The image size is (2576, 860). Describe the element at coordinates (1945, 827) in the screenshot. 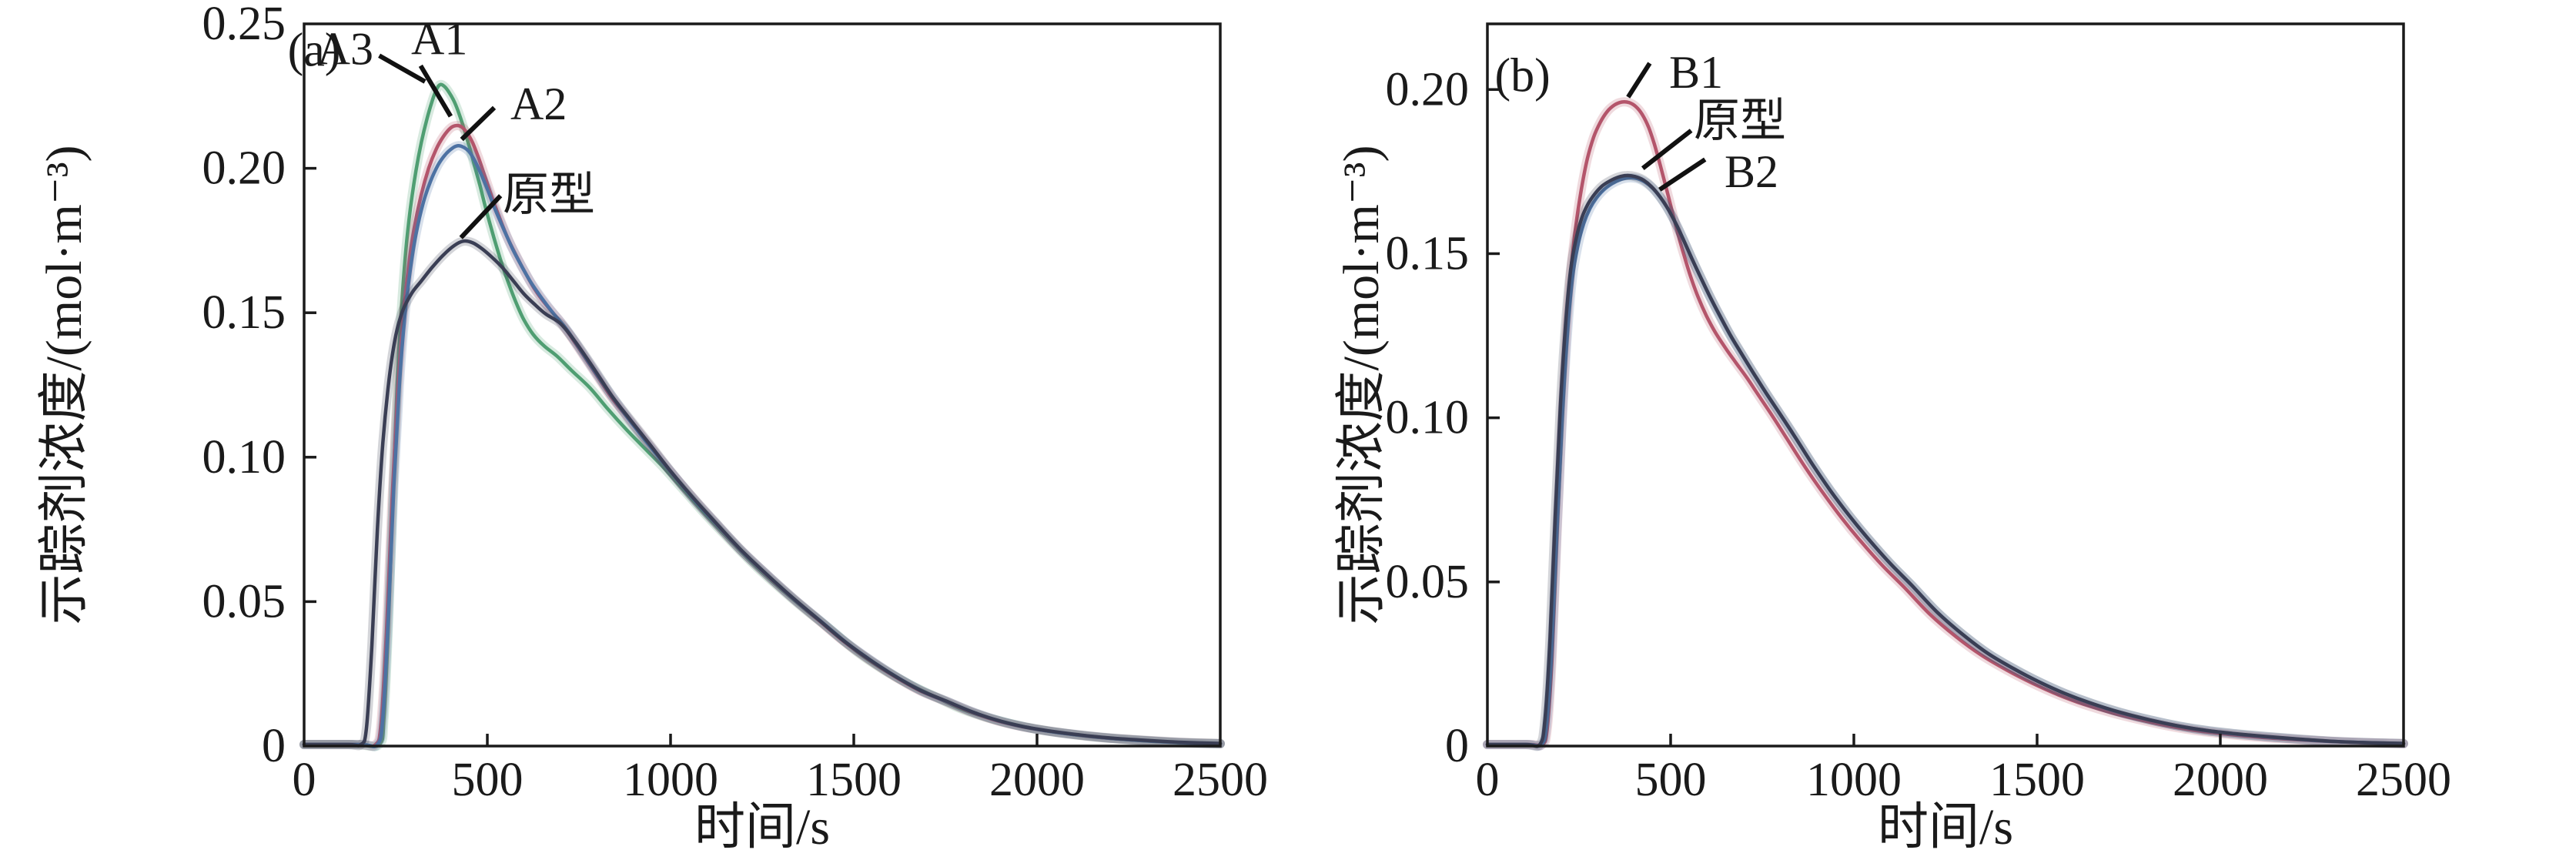

I see `x-axis-title-b: 时间/s` at that location.